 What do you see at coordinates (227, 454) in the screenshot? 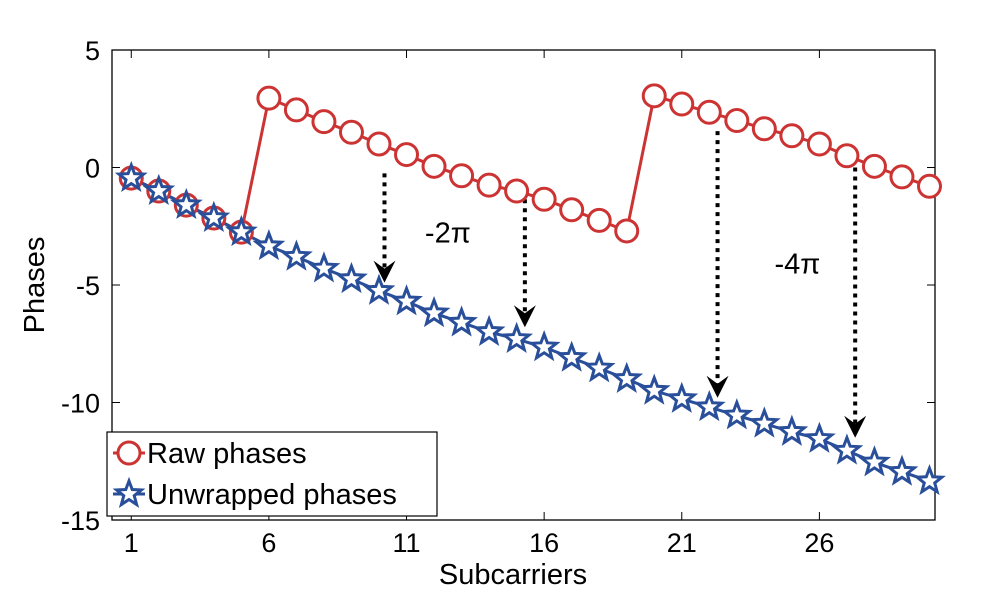
I see `legend-label: Raw phases` at bounding box center [227, 454].